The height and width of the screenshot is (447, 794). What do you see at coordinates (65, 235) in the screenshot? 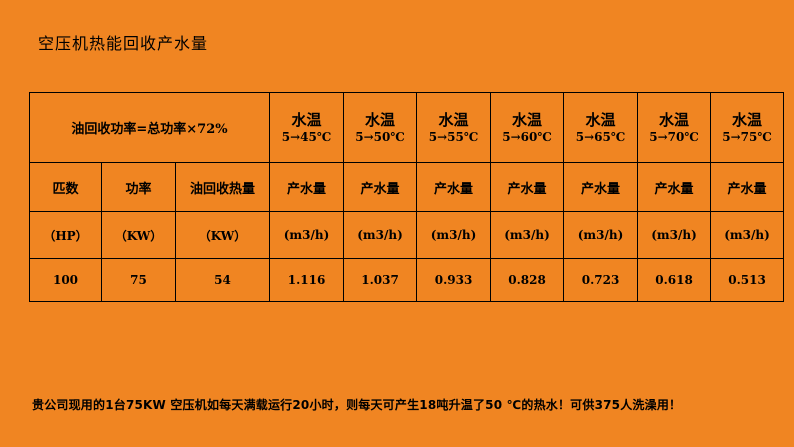
I see `table-cell: （HP）` at bounding box center [65, 235].